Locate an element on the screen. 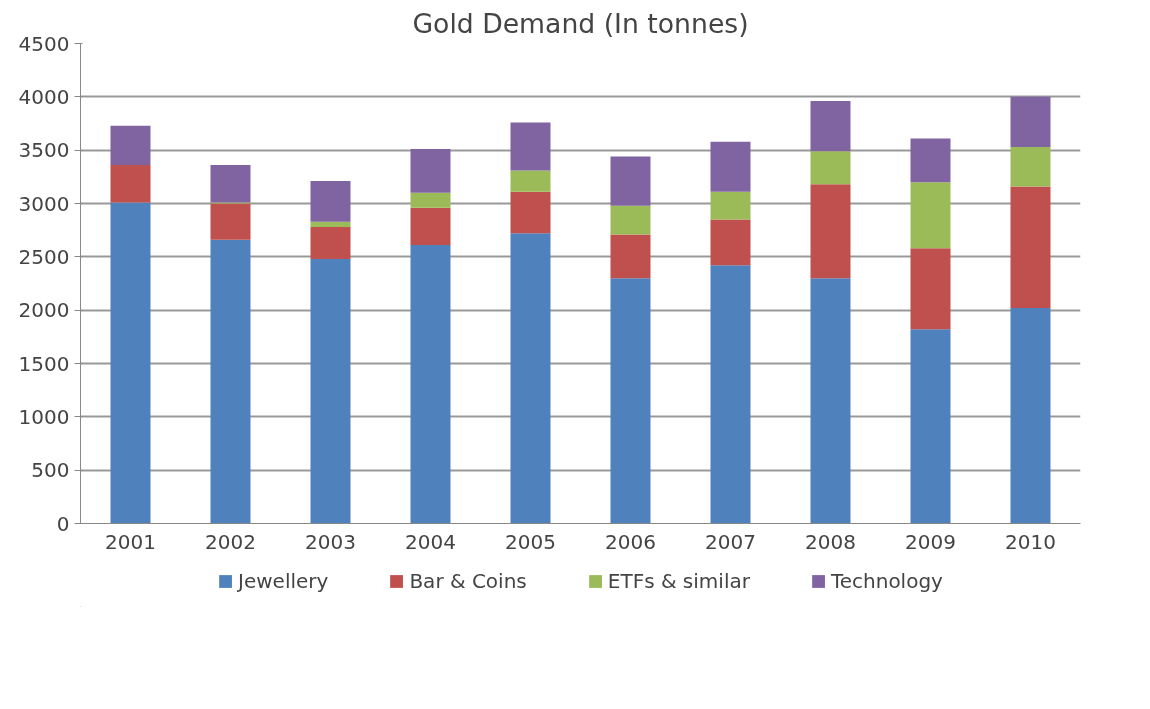 The height and width of the screenshot is (709, 1150). x-tick-label: 2009 is located at coordinates (930, 541).